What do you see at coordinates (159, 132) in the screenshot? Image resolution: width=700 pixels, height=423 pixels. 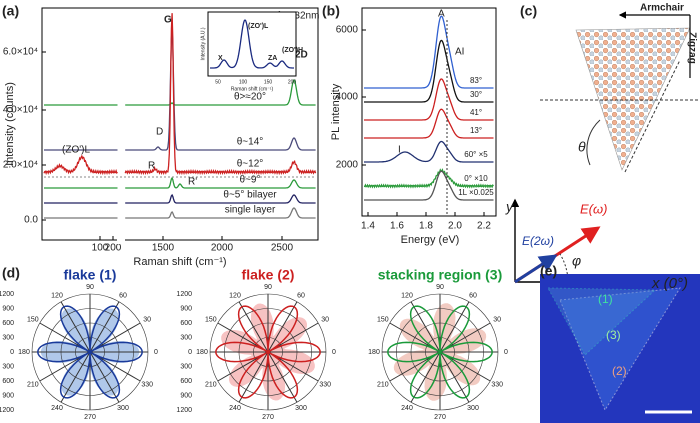 I see `peak-label: D` at bounding box center [159, 132].